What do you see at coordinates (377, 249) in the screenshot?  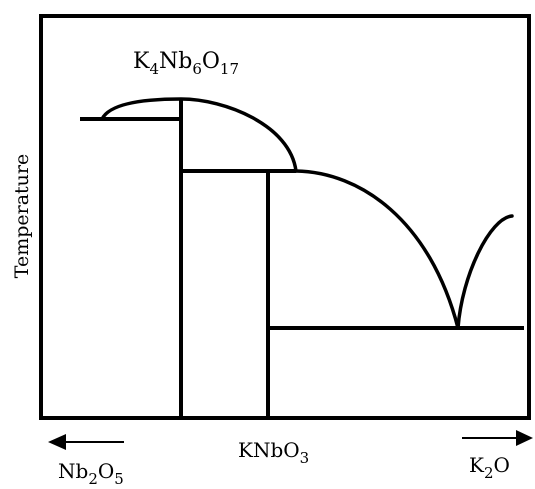 I see `main-liquidus-curve` at bounding box center [377, 249].